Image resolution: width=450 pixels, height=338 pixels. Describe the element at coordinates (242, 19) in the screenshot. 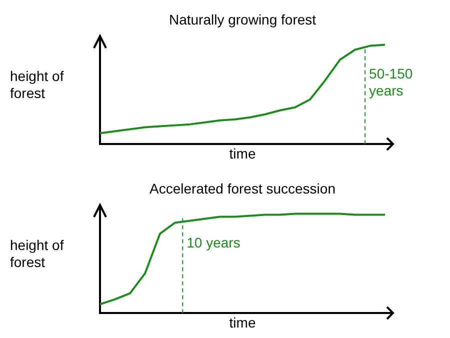

I see `chart-title: Naturally growing forest` at that location.